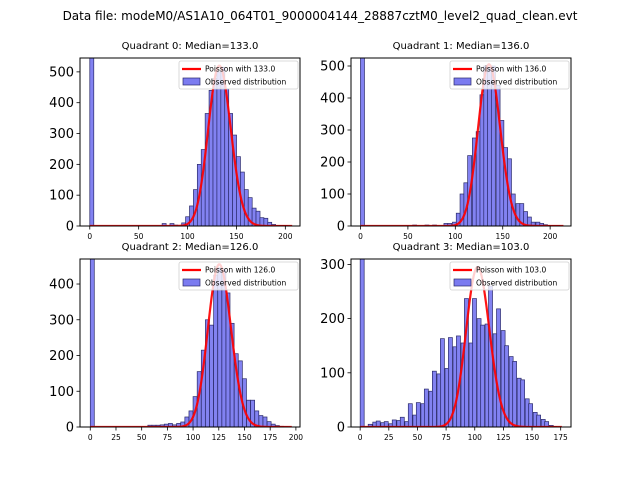 Image resolution: width=640 pixels, height=480 pixels. What do you see at coordinates (190, 46) in the screenshot?
I see `subplot-title: Quadrant 0: Median=133.0` at bounding box center [190, 46].